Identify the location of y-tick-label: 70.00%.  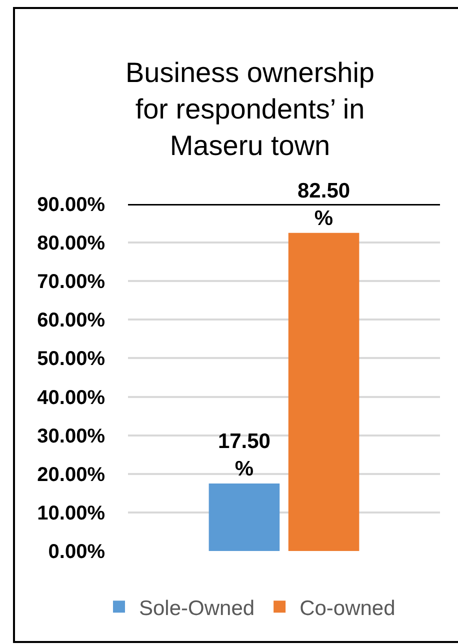
(71, 282).